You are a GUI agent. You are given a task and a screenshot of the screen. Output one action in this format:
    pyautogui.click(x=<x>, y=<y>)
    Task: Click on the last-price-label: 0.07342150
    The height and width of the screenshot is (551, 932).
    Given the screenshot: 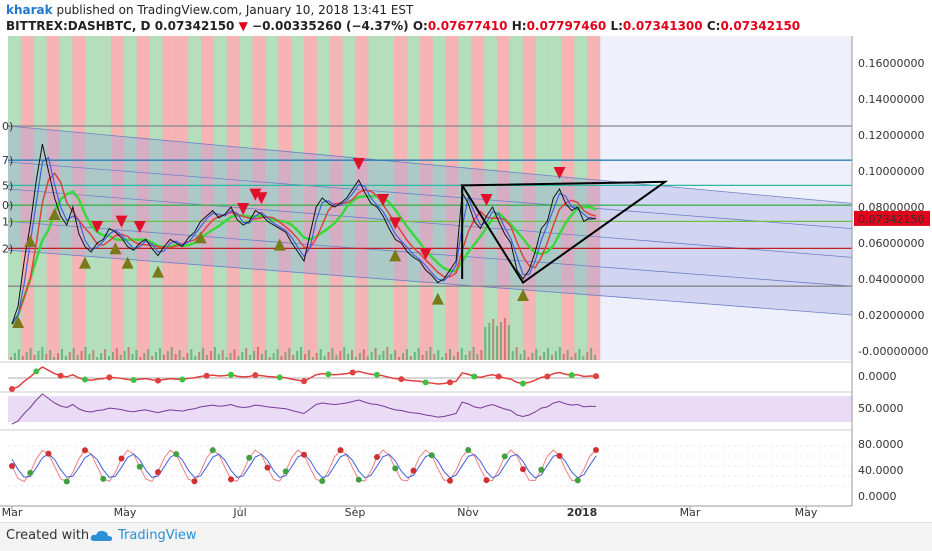 What is the action you would take?
    pyautogui.click(x=891, y=219)
    